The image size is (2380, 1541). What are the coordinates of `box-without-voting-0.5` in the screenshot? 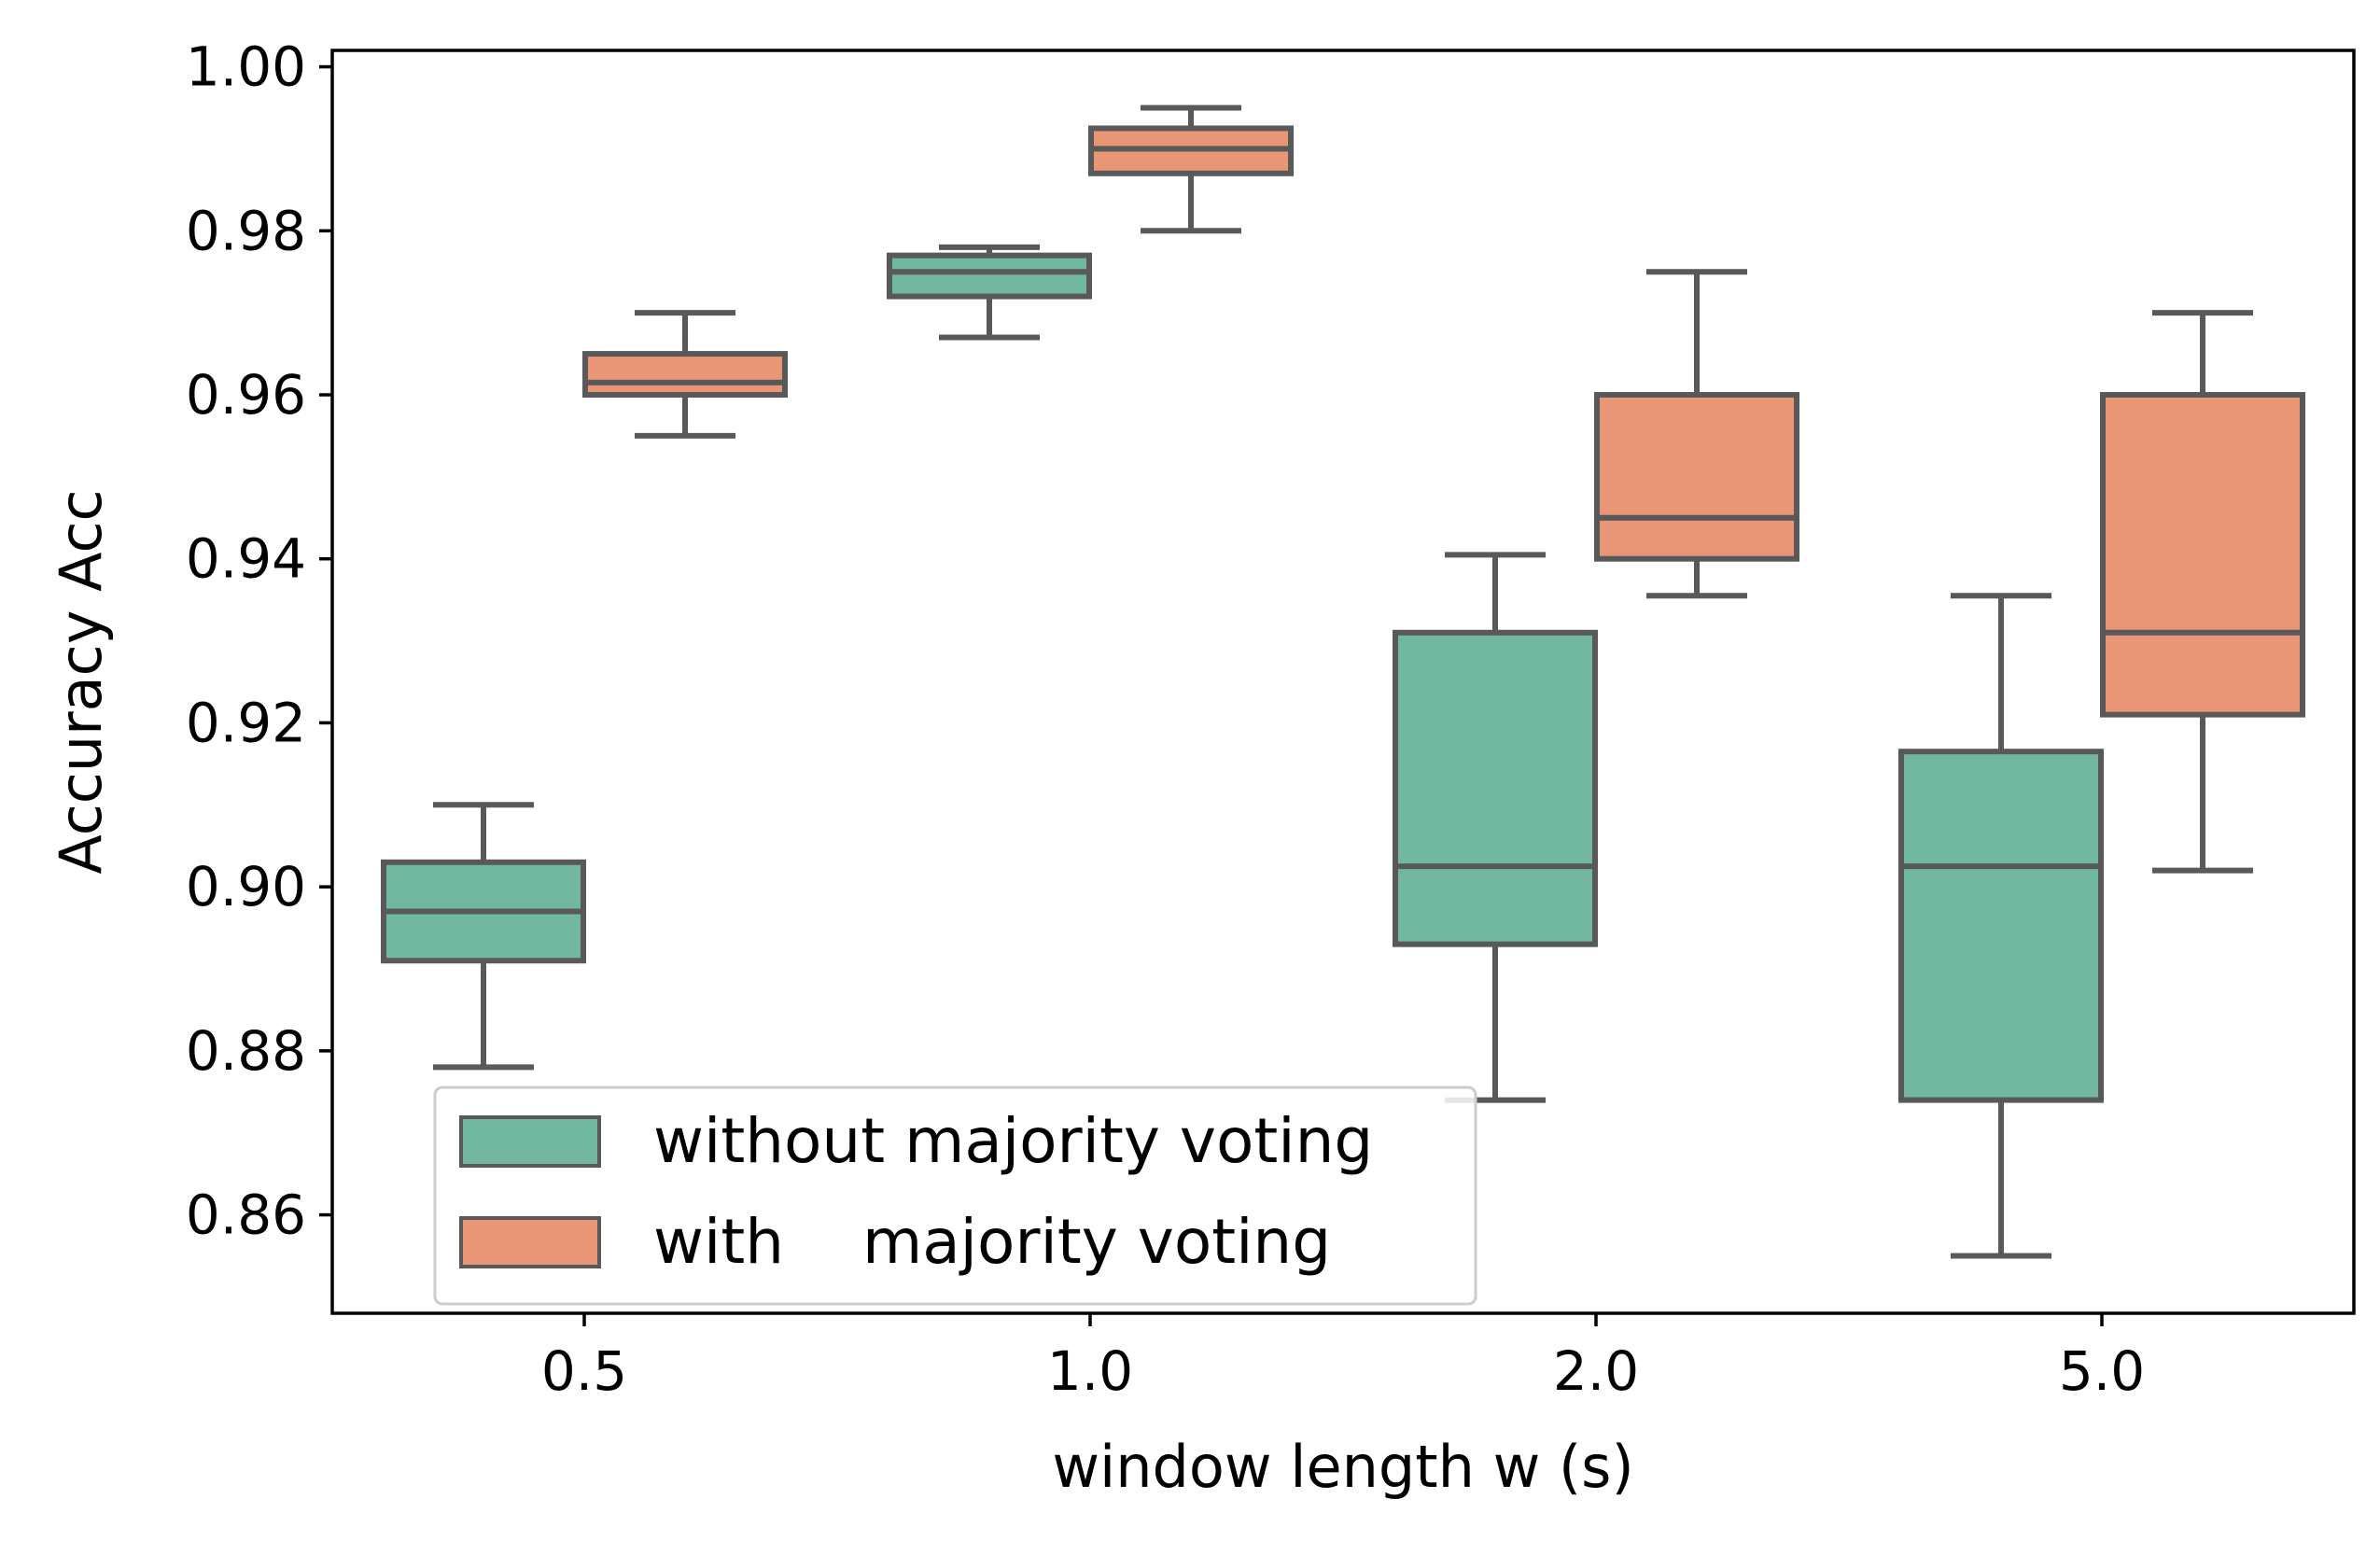 It's located at (483, 936).